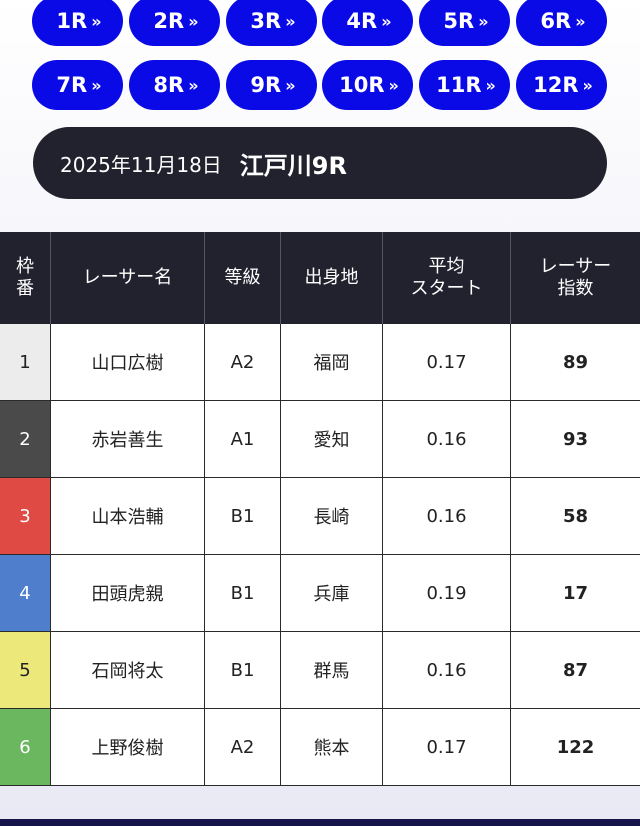  I want to click on racer-name: 山口広樹, so click(128, 362).